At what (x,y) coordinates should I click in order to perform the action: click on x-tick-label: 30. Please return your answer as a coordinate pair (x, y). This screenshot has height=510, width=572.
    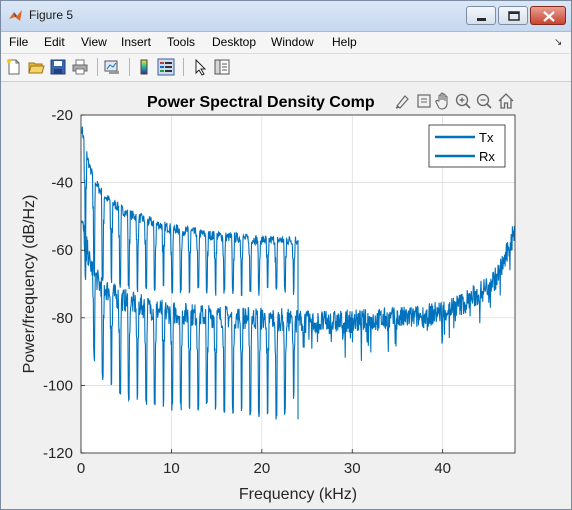
    Looking at the image, I should click on (352, 468).